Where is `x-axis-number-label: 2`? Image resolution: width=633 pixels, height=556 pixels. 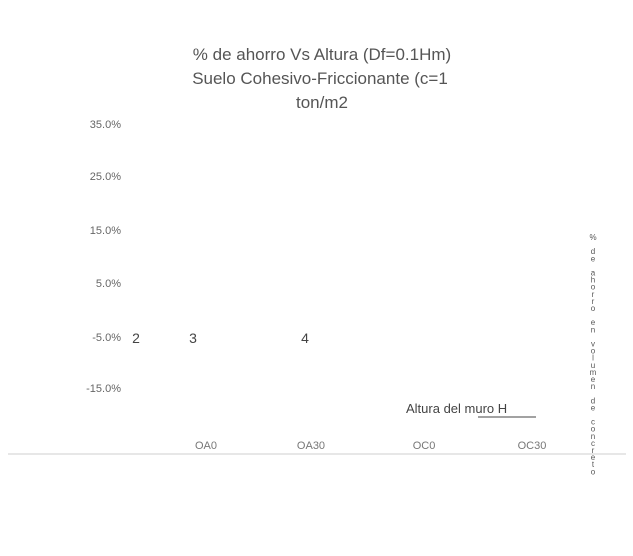
x-axis-number-label: 2 is located at coordinates (136, 338).